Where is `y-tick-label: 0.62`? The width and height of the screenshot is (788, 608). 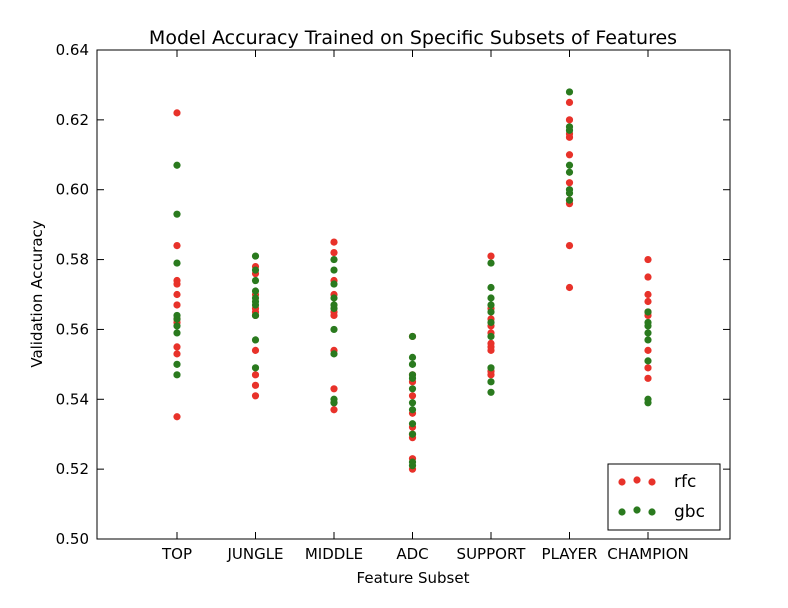
y-tick-label: 0.62 is located at coordinates (72, 120).